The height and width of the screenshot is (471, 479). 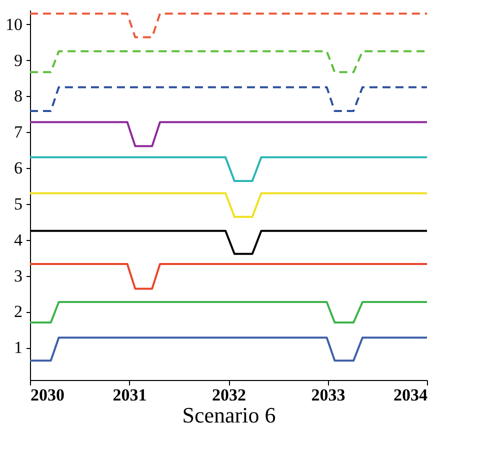 What do you see at coordinates (18, 204) in the screenshot?
I see `y-tick-label: 5` at bounding box center [18, 204].